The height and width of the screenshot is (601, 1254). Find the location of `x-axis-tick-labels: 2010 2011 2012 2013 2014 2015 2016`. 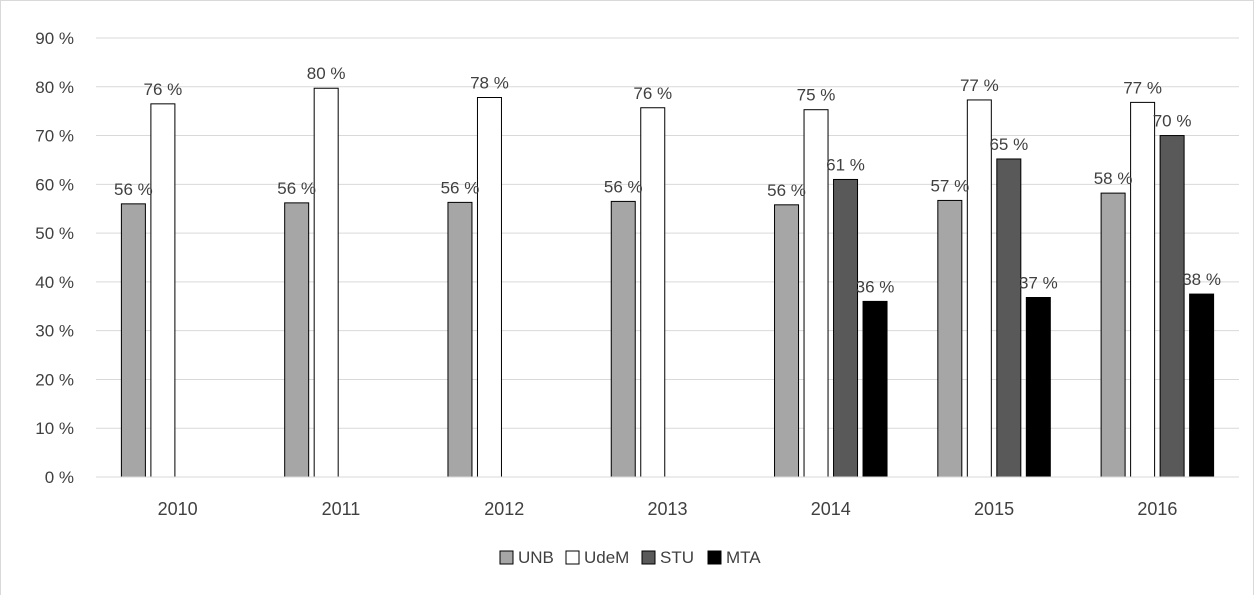

x-axis-tick-labels: 2010 2011 2012 2013 2014 2015 2016 is located at coordinates (668, 509).